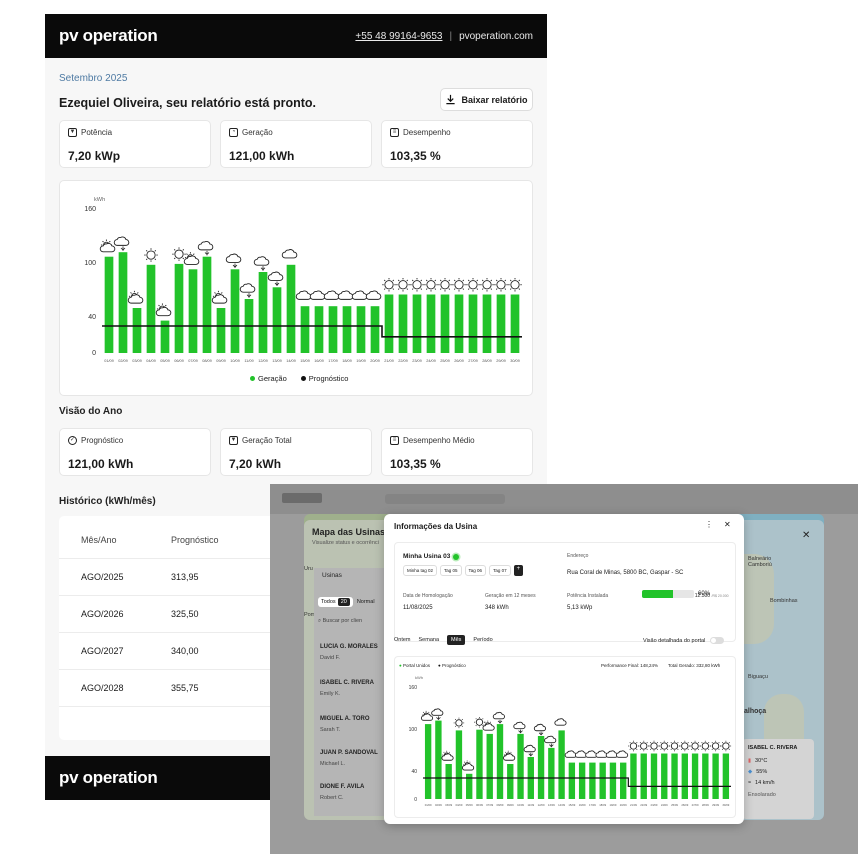  I want to click on x-tick-label: 30/09, so click(515, 361).